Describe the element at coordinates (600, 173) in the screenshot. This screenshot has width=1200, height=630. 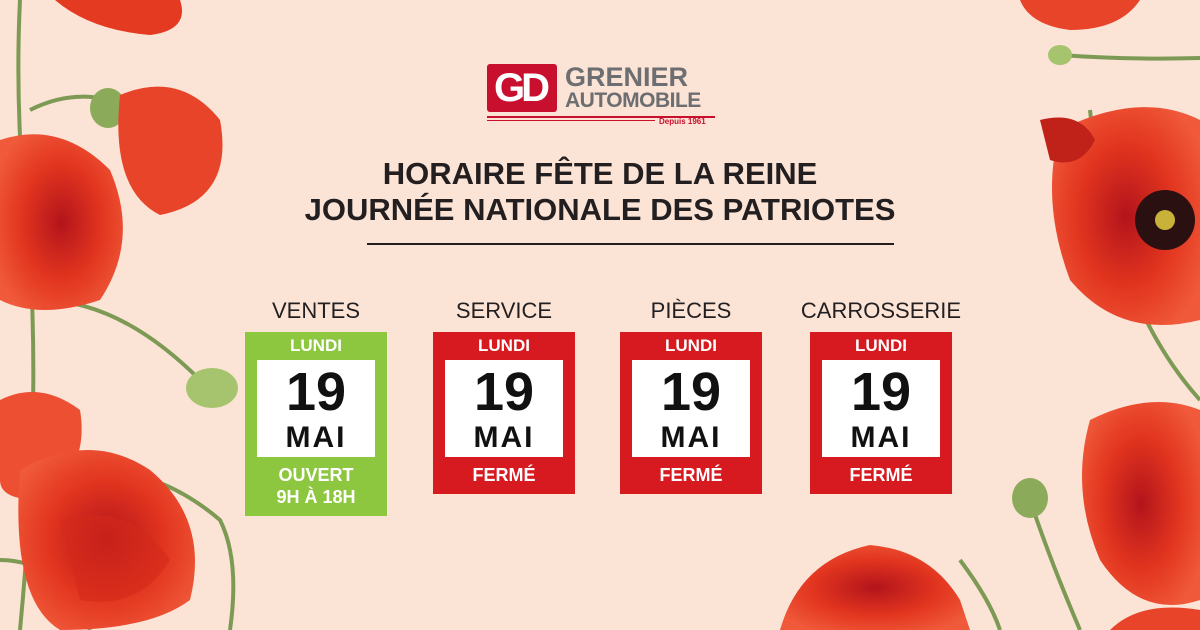
I see `title-line1: HORAIRE FÊTE DE LA REINE` at that location.